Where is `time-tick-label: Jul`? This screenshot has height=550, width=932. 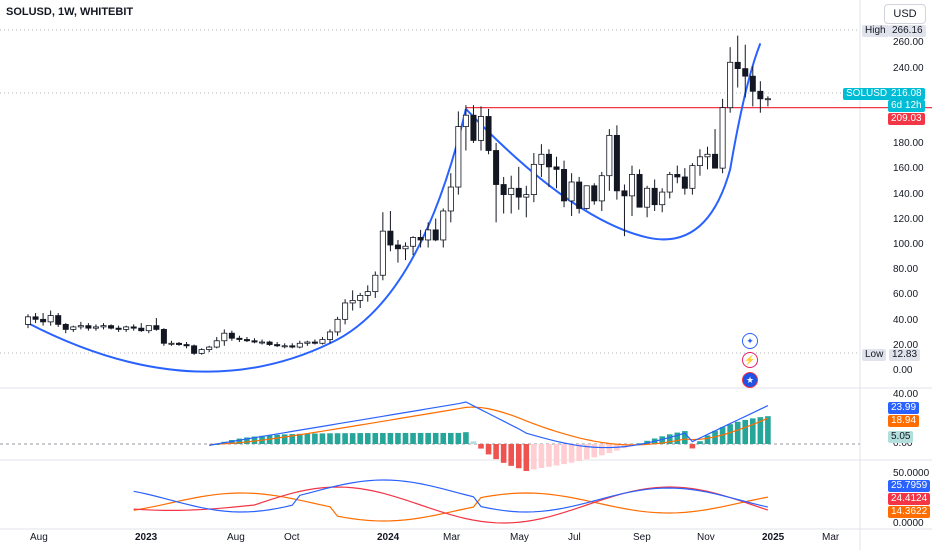 time-tick-label: Jul is located at coordinates (574, 537).